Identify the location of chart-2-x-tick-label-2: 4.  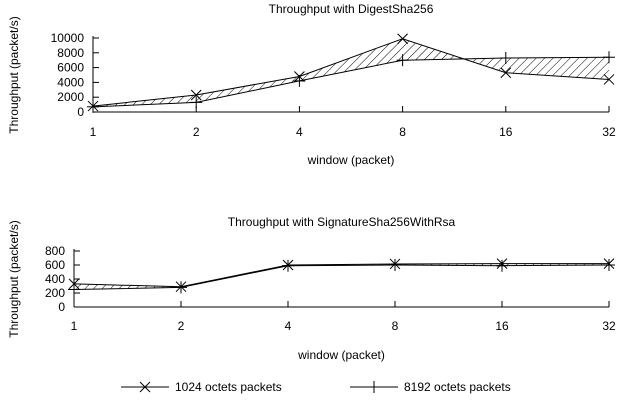
(288, 326).